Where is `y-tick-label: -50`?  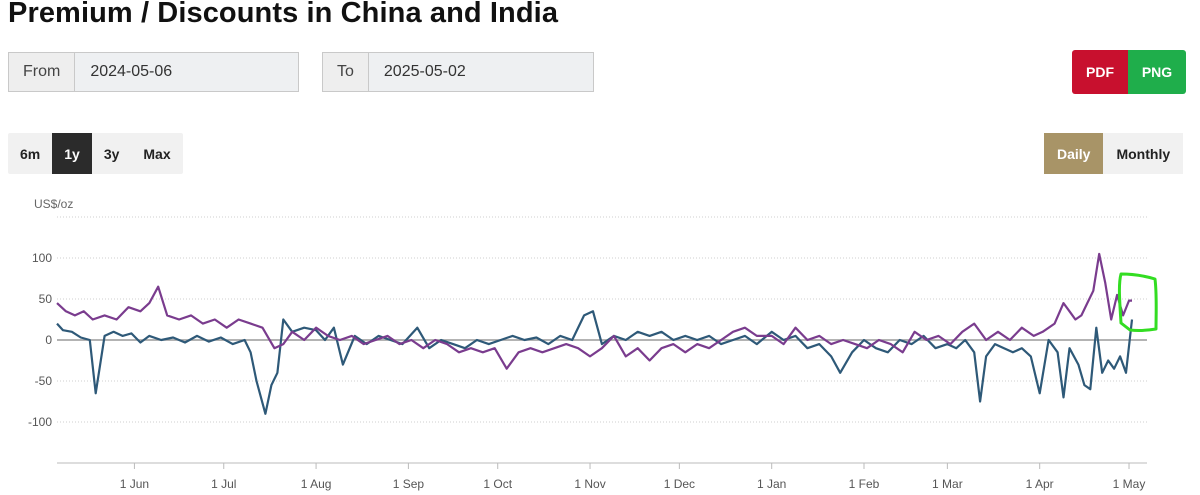 y-tick-label: -50 is located at coordinates (44, 381).